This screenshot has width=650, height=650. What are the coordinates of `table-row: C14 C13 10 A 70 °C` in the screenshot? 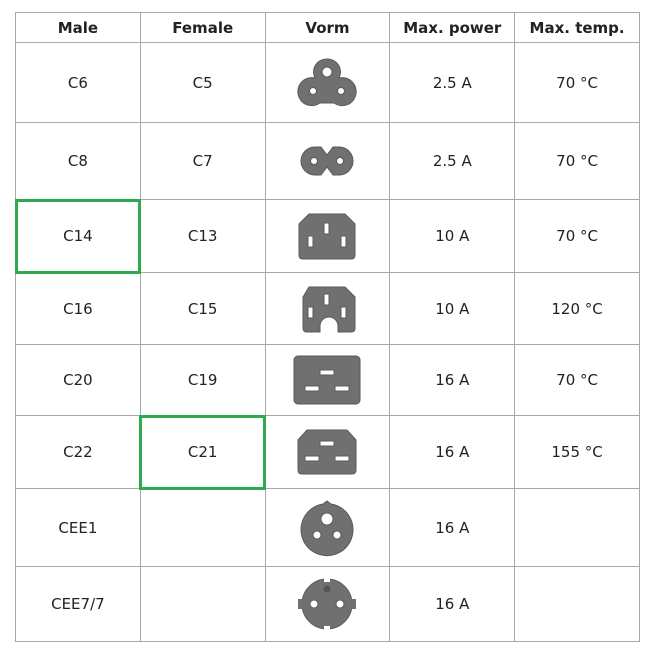 It's located at (327, 236).